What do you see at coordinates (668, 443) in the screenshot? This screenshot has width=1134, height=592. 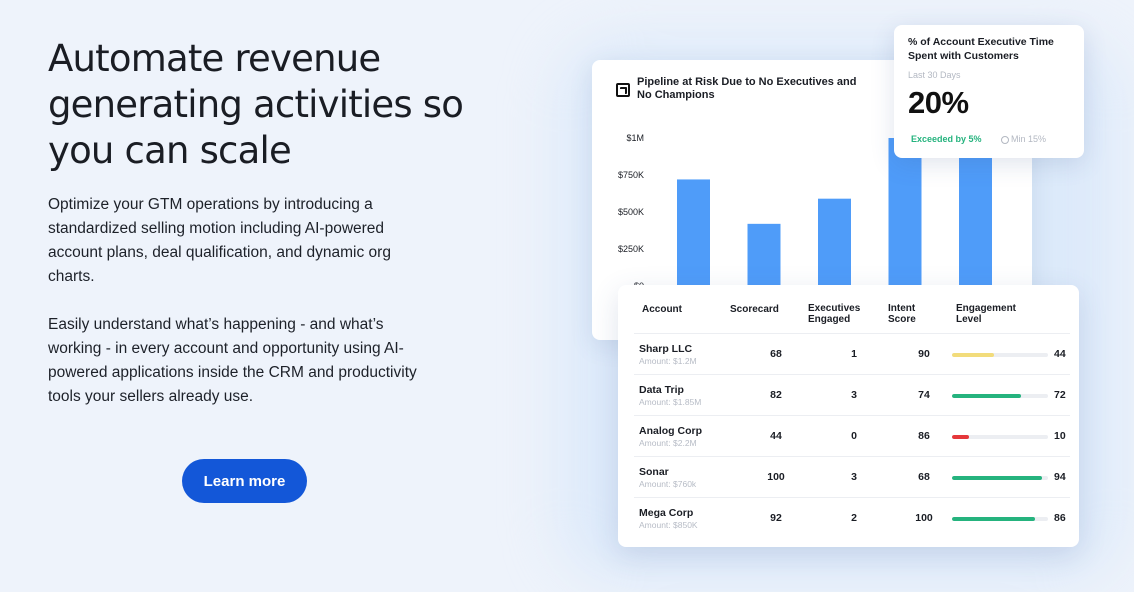 I see `account-amount: Amount: $2.2M` at bounding box center [668, 443].